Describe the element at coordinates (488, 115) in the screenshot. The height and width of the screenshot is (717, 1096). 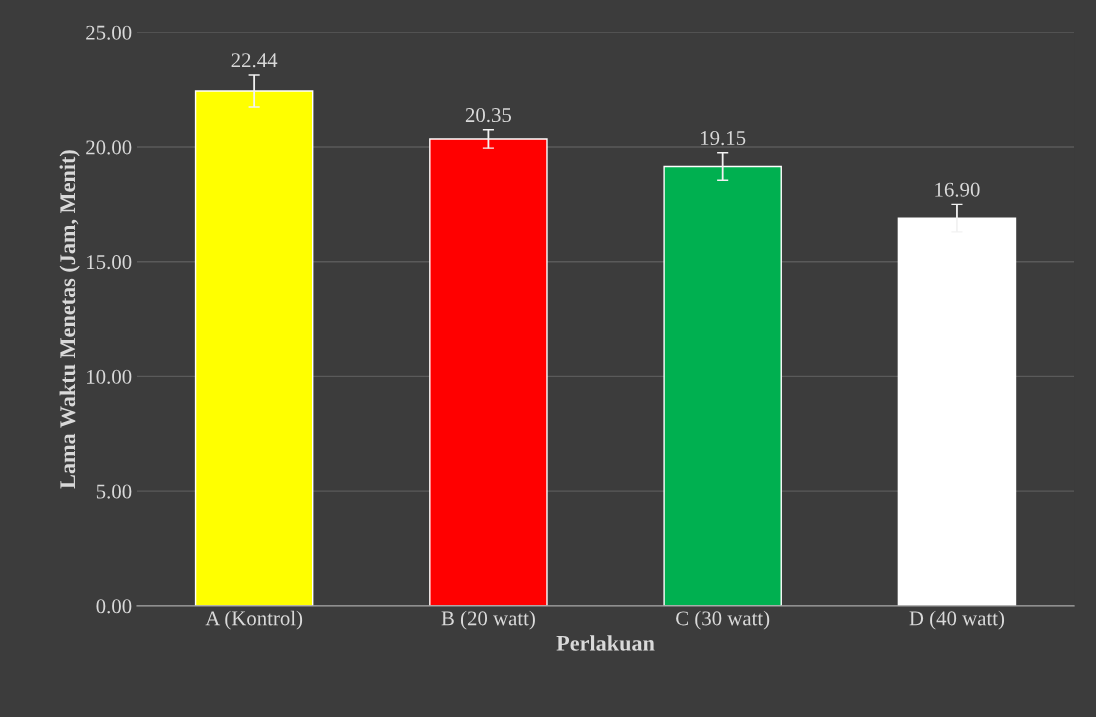
I see `data-label: 20.35` at that location.